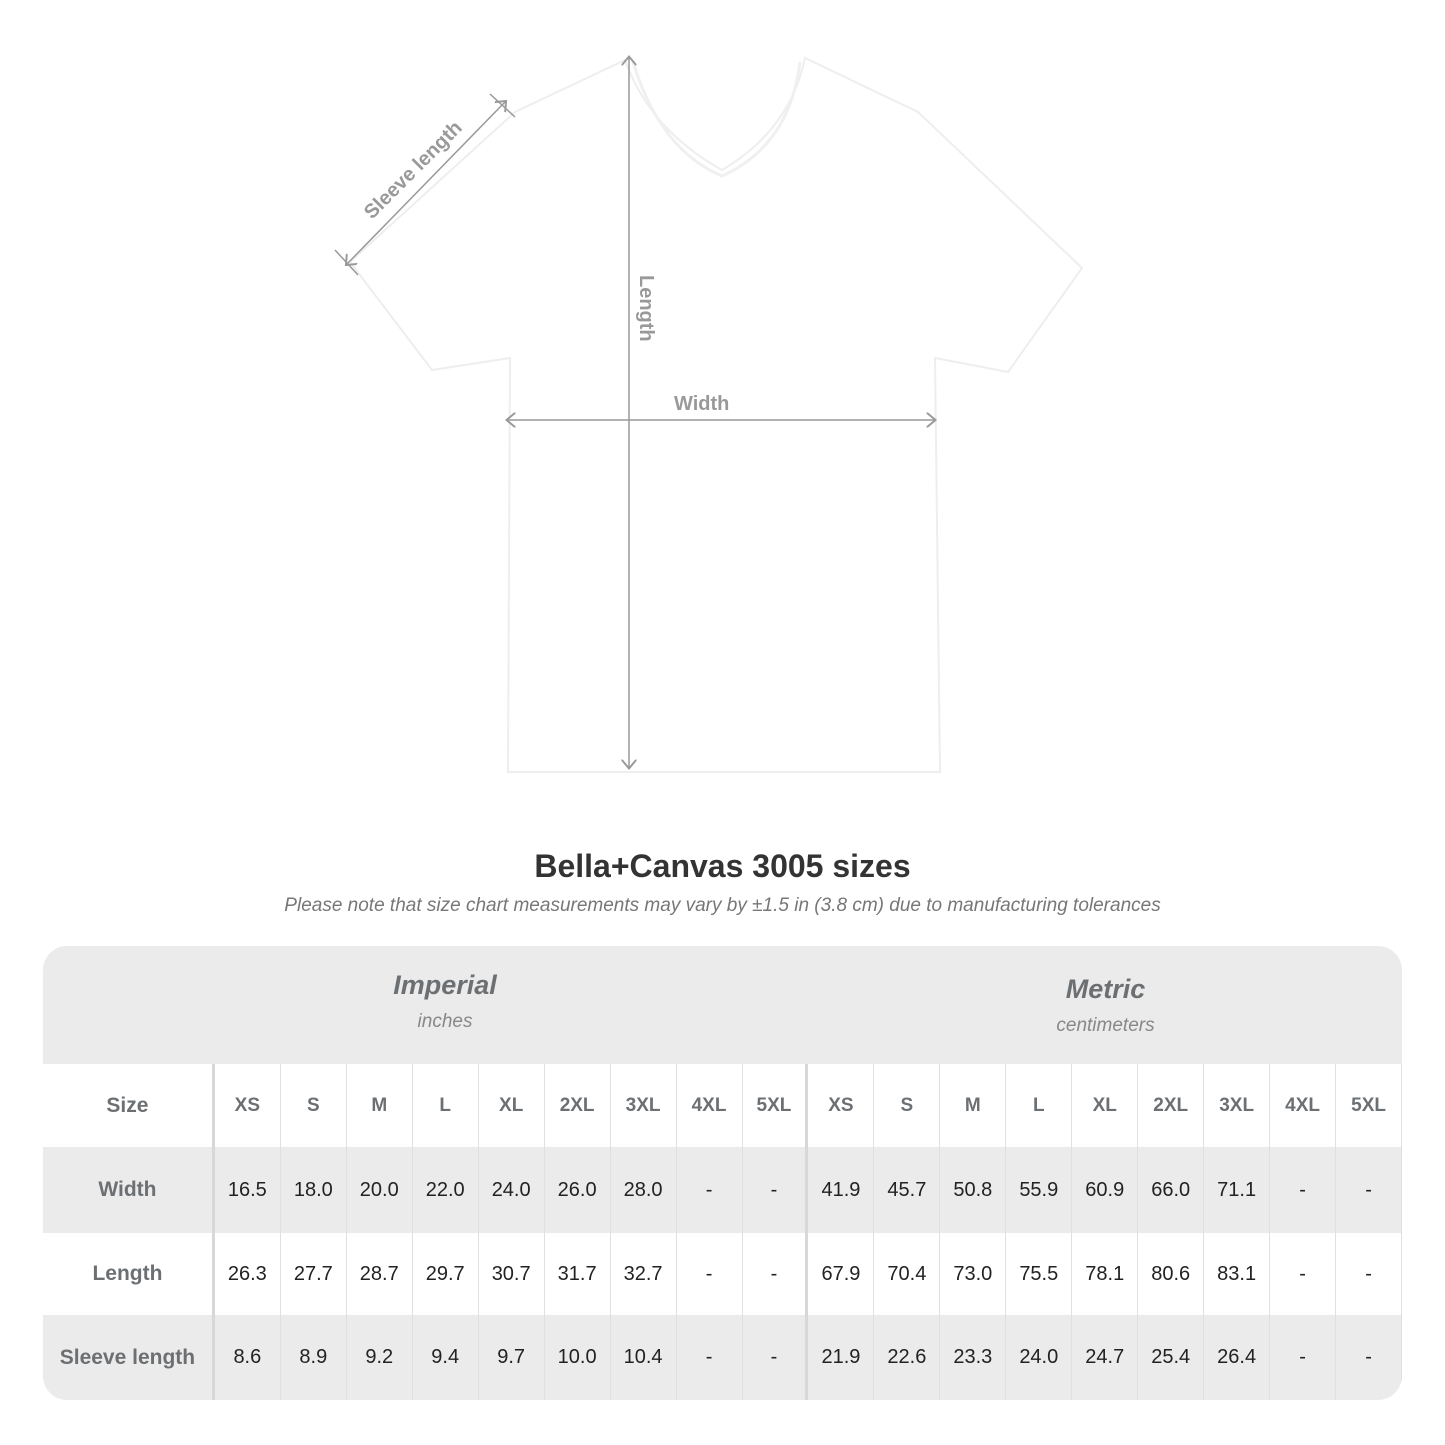  Describe the element at coordinates (426, 183) in the screenshot. I see `sleeve-arrow` at that location.